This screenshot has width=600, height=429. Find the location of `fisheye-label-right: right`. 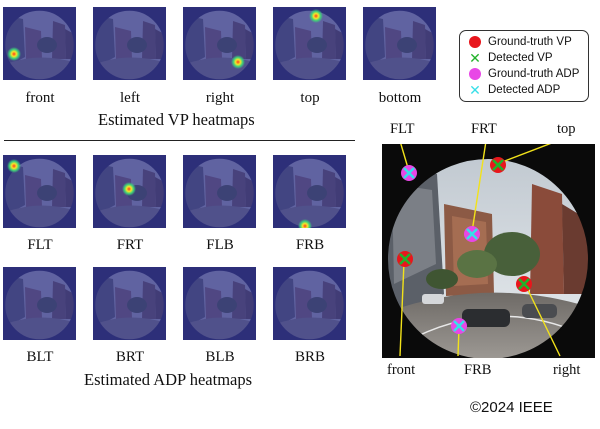

fisheye-label-right: right is located at coordinates (567, 370).